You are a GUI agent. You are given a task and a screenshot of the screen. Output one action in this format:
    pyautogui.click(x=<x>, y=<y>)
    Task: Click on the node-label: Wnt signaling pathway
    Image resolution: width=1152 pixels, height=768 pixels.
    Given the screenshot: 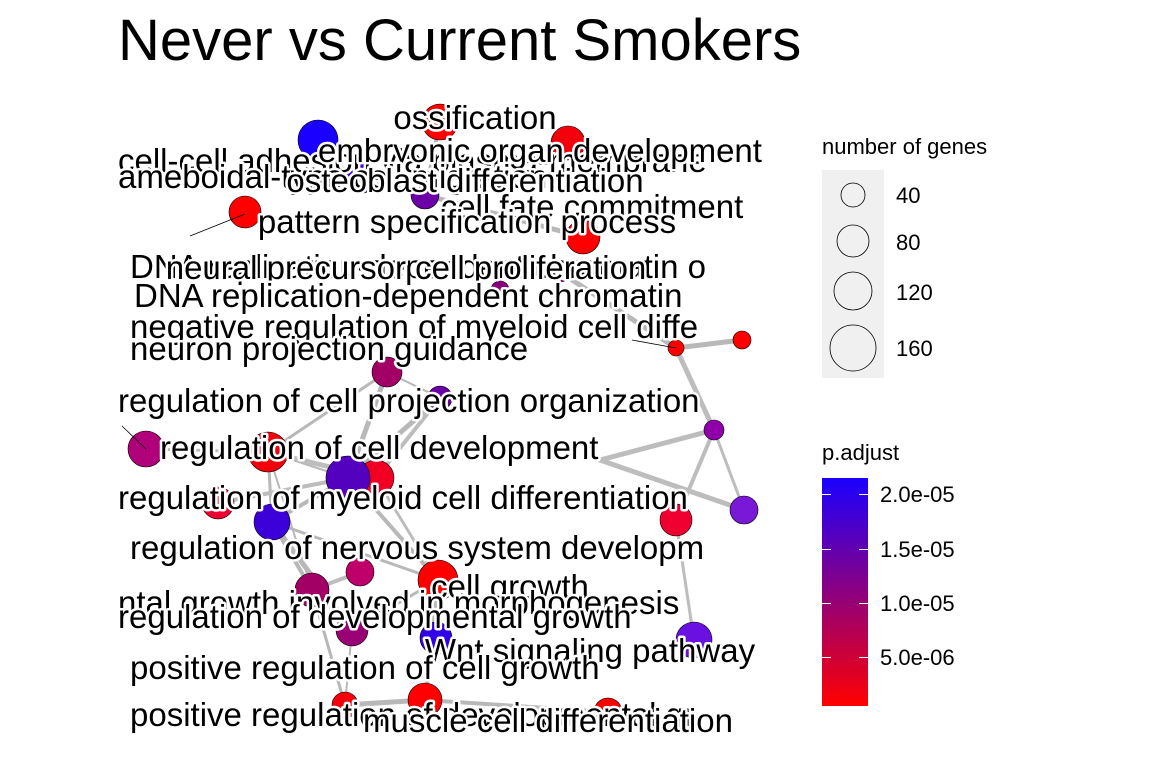 What is the action you would take?
    pyautogui.click(x=590, y=650)
    